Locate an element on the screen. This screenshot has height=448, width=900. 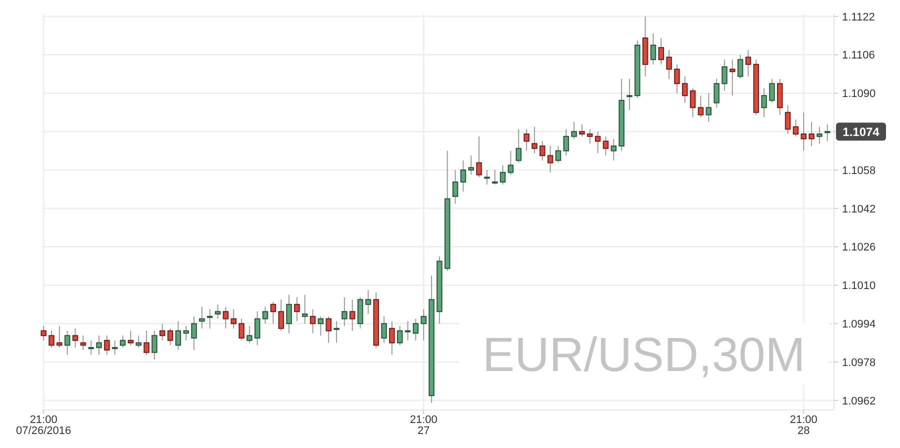
y-tick-label: 1.1106 is located at coordinates (858, 56).